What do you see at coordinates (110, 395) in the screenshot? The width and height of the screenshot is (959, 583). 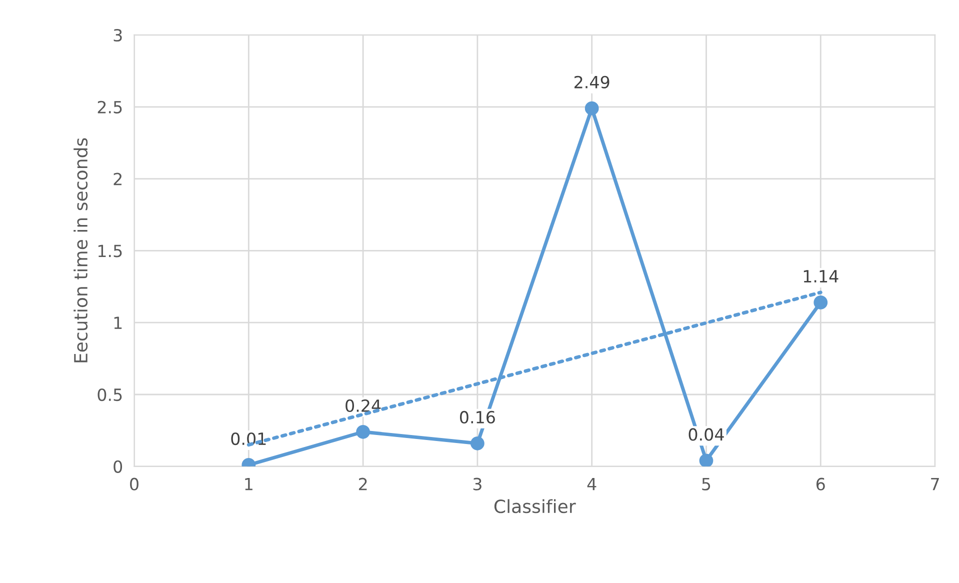 I see `y-tick-label: 0.5` at bounding box center [110, 395].